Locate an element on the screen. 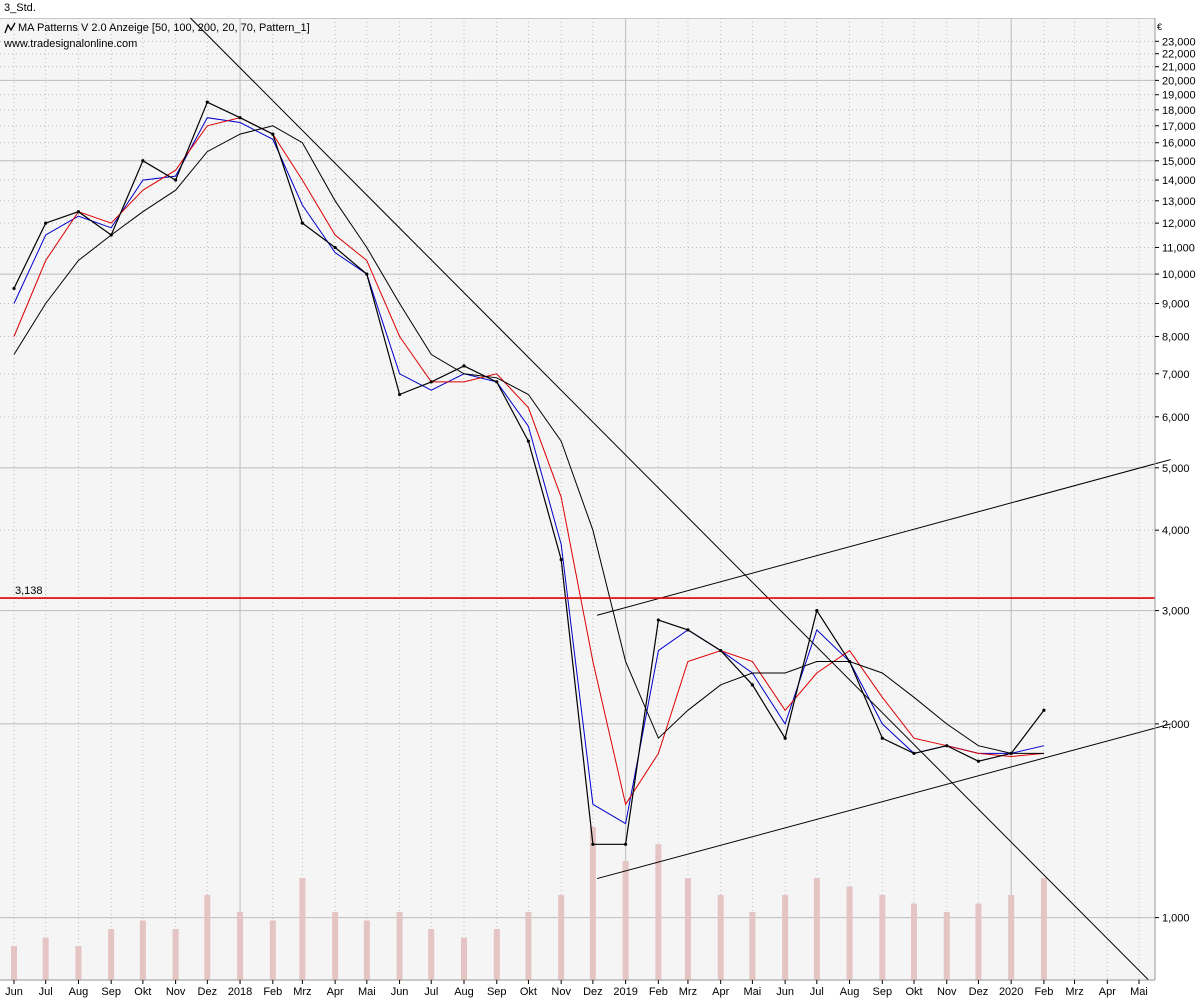 The width and height of the screenshot is (1200, 1000). y-tick-label: 2,000 is located at coordinates (1176, 725).